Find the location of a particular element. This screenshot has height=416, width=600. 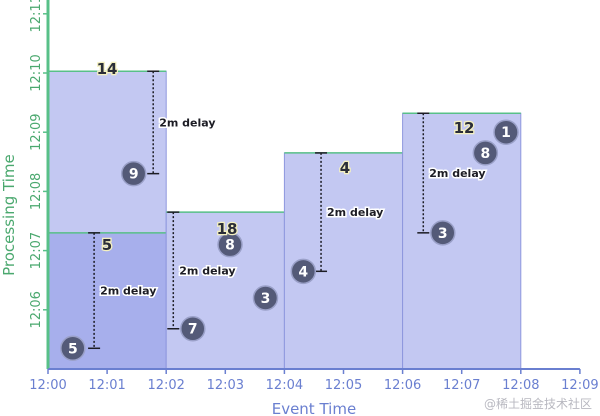

x-axis-title: Event Time is located at coordinates (314, 408).